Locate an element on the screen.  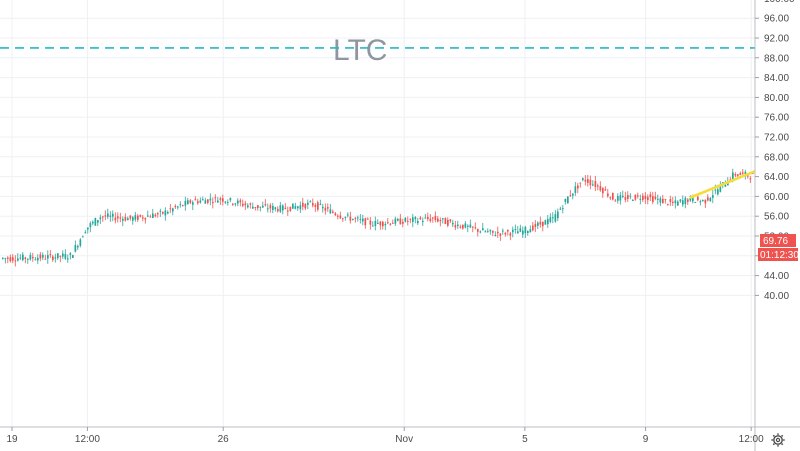
y-tick-label: 96.00 is located at coordinates (776, 19).